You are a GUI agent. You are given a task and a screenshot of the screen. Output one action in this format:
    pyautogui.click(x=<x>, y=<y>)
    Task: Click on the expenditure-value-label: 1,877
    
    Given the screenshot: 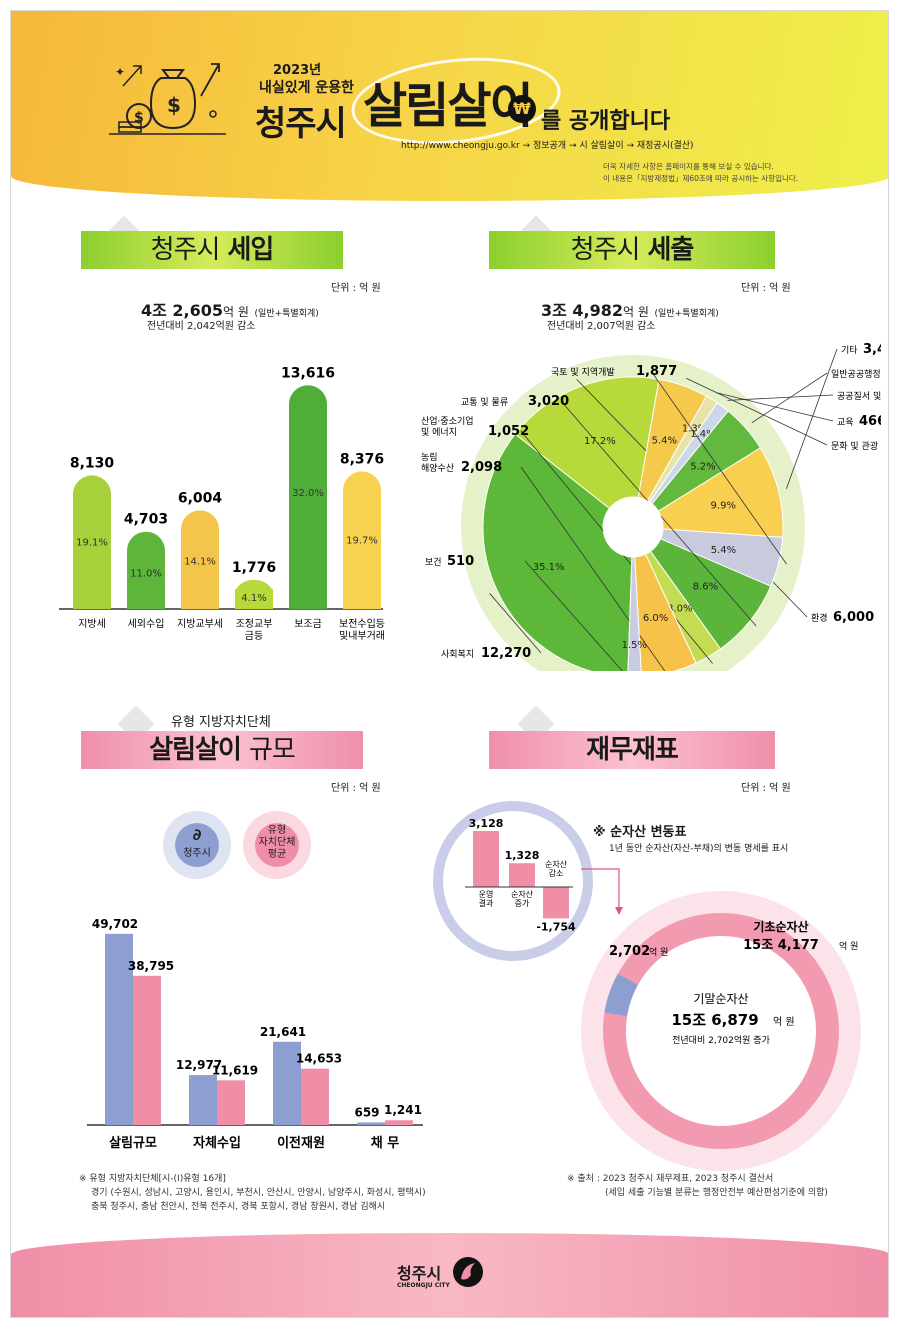 What is the action you would take?
    pyautogui.click(x=656, y=371)
    